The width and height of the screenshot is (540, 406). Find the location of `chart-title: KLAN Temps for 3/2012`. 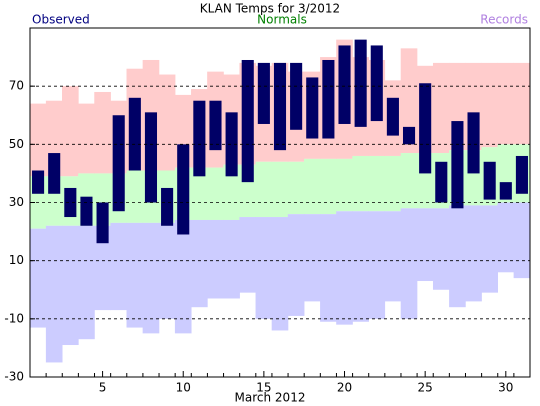

chart-title: KLAN Temps for 3/2012 is located at coordinates (270, 9).